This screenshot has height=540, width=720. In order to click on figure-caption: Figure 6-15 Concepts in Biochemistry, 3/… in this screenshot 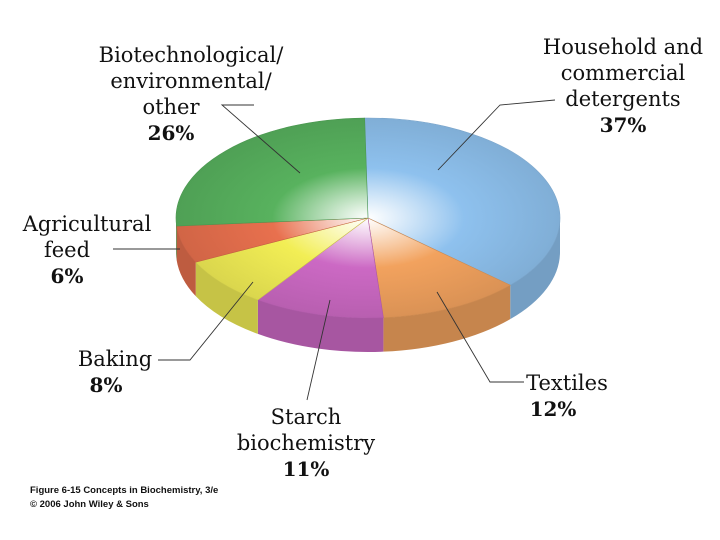, I will do `click(124, 498)`.